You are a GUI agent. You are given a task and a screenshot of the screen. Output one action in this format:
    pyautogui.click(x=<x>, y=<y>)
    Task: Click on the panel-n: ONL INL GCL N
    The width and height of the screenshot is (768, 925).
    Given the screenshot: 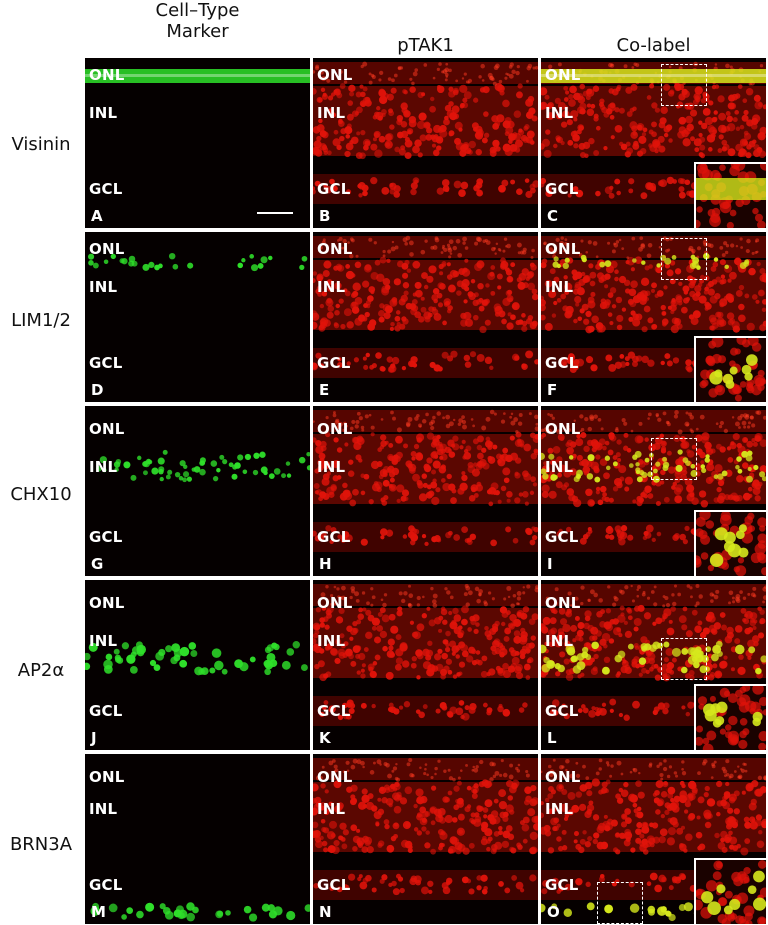 What is the action you would take?
    pyautogui.click(x=425, y=839)
    